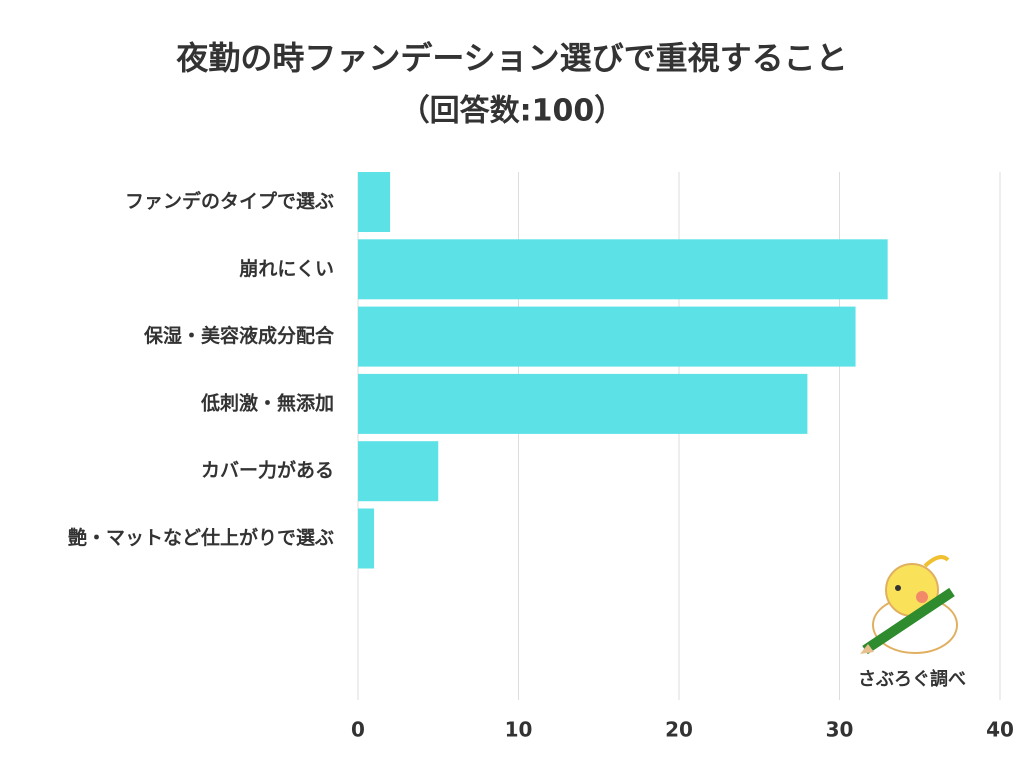 Image resolution: width=1024 pixels, height=768 pixels. Describe the element at coordinates (229, 201) in the screenshot. I see `y-tick-label: ファンデのタイプで選ぶ` at that location.